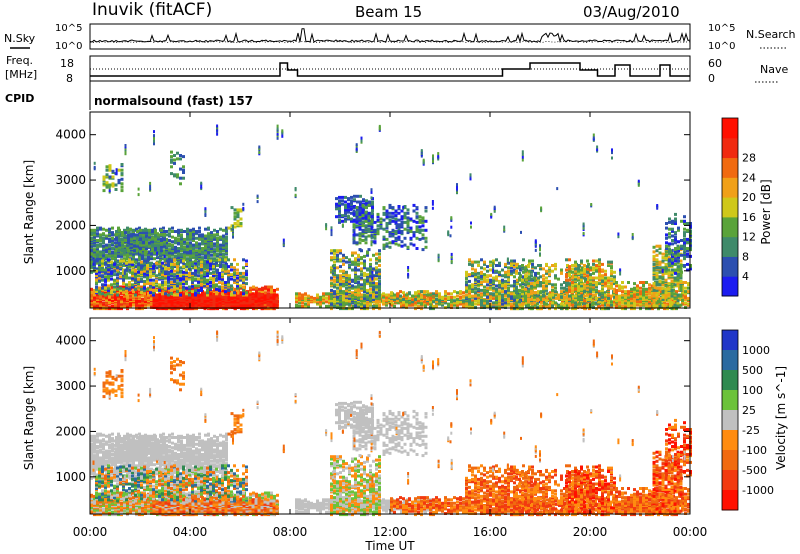 The height and width of the screenshot is (554, 800). What do you see at coordinates (390, 36) in the screenshot?
I see `noise-panel-frame` at bounding box center [390, 36].